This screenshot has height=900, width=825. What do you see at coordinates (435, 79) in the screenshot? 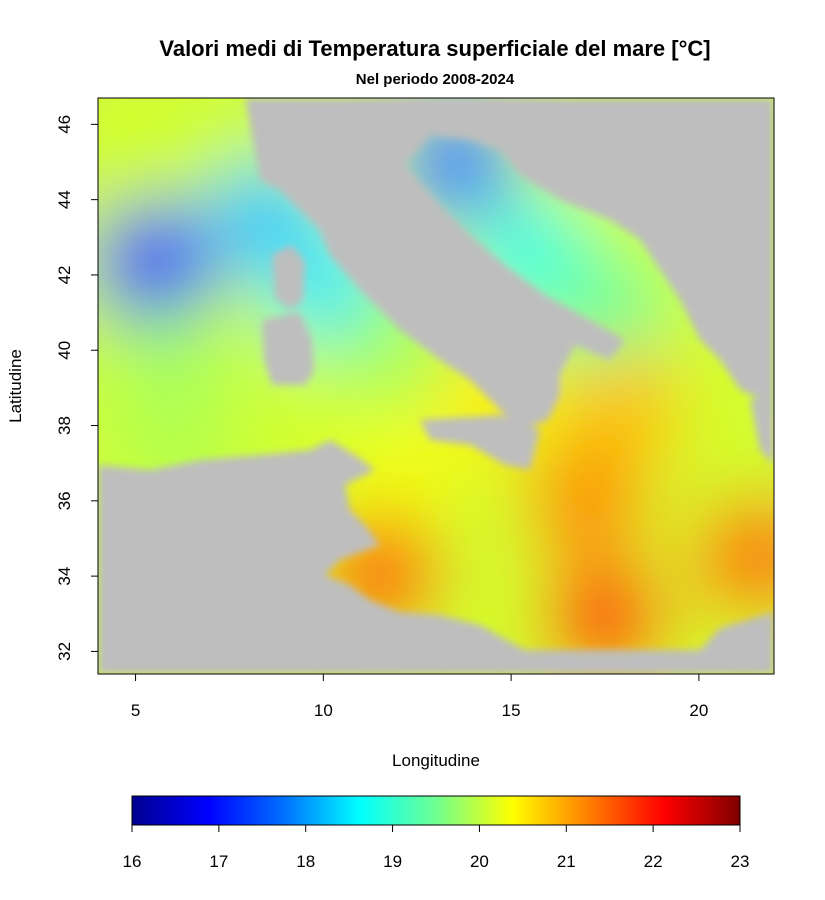
I see `chart-subtitle: Nel periodo 2008-2024` at bounding box center [435, 79].